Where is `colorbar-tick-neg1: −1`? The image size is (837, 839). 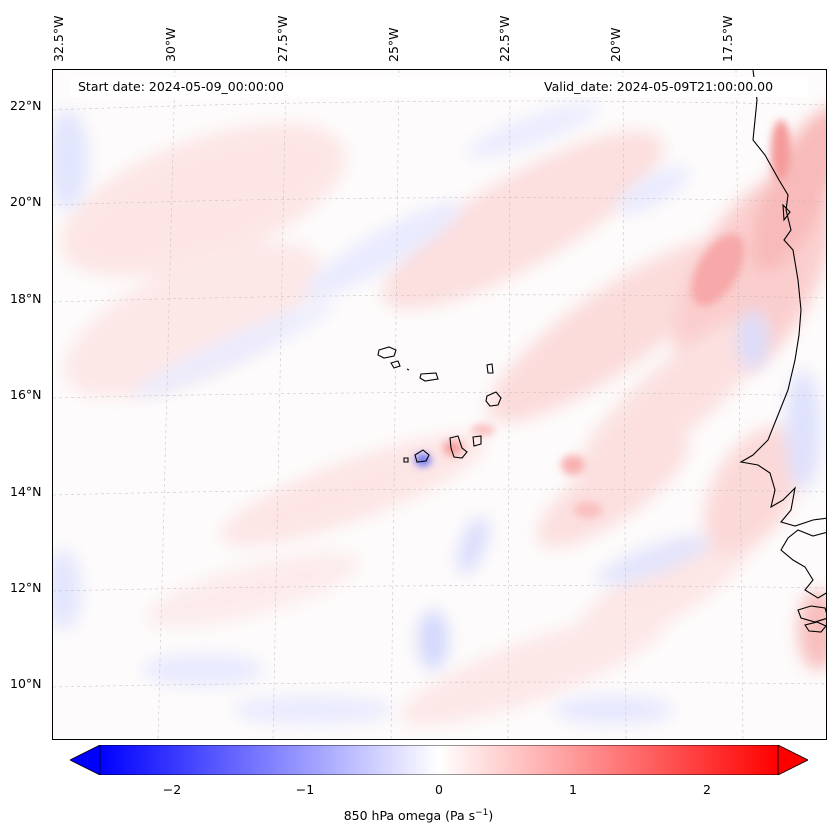
colorbar-tick-neg1: −1 is located at coordinates (305, 789).